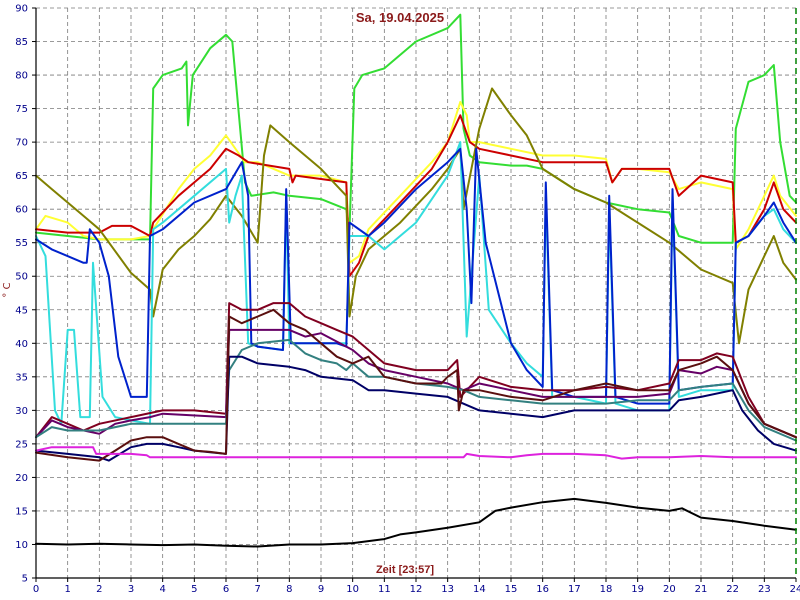  What do you see at coordinates (637, 589) in the screenshot?
I see `x-tick-label: 19` at bounding box center [637, 589].